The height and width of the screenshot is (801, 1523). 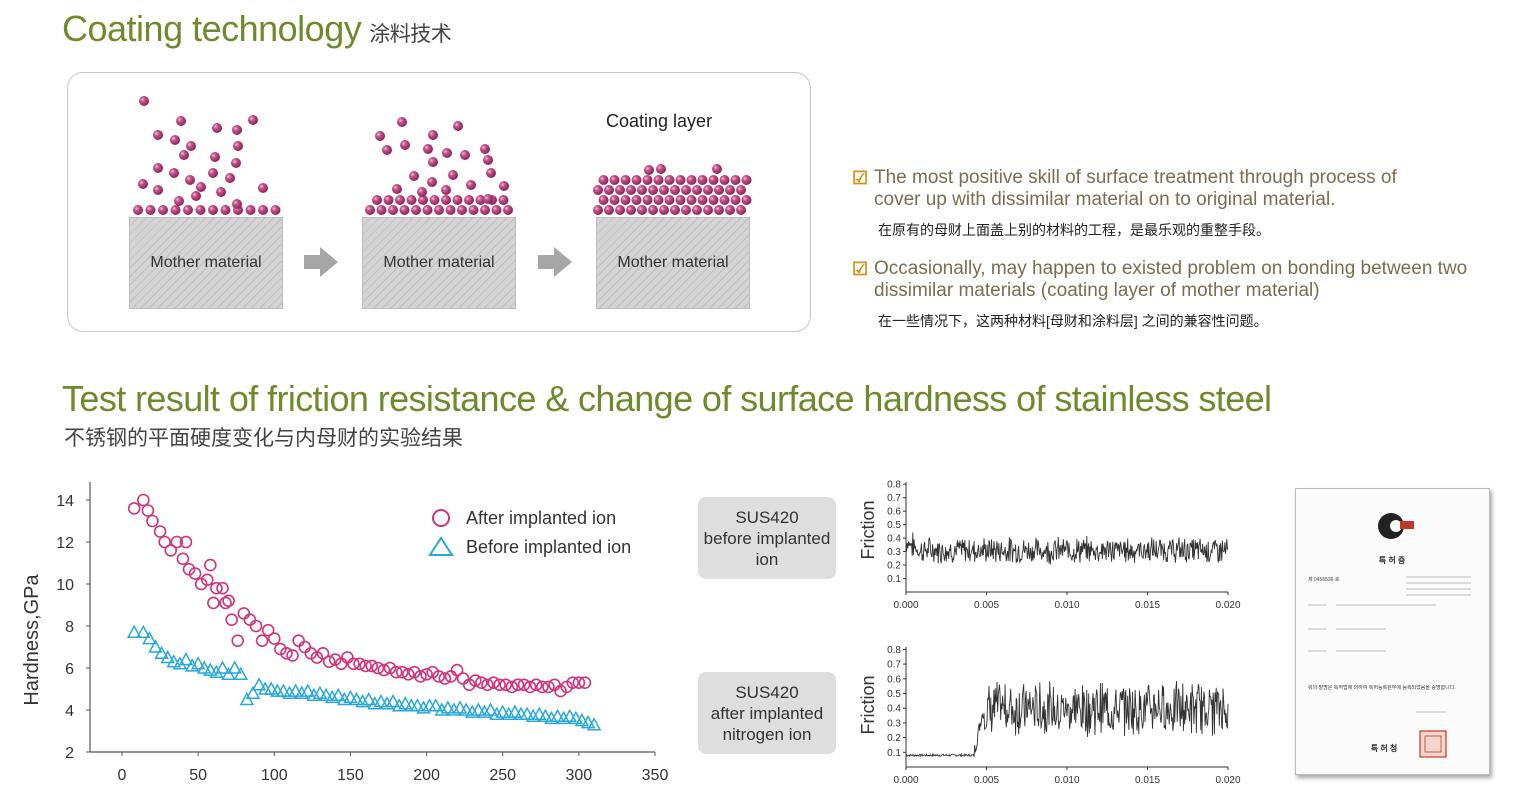 I want to click on coating-title-zh: 涂料技术, so click(x=410, y=34).